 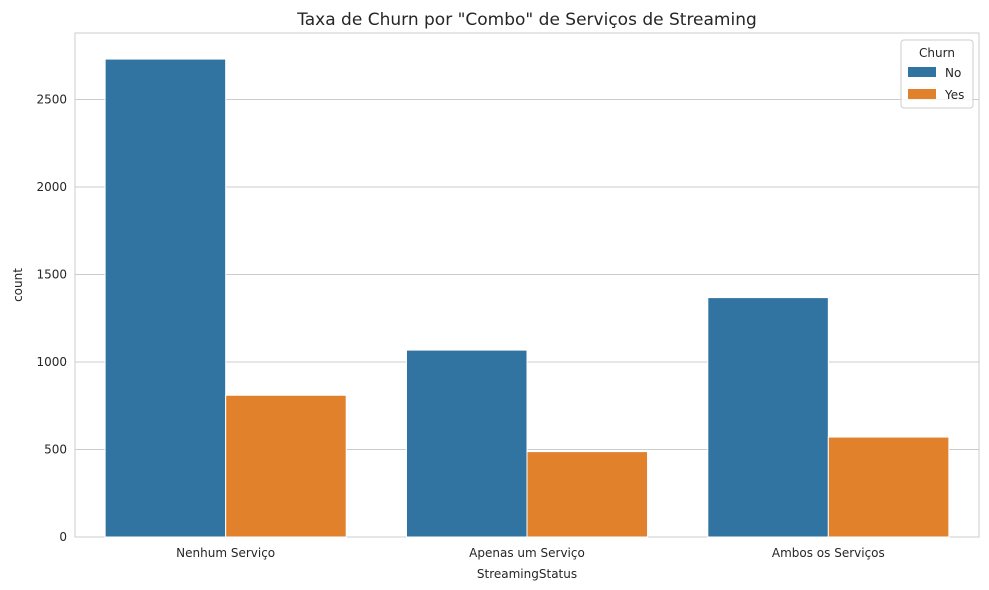 What do you see at coordinates (51, 100) in the screenshot?
I see `y-tick-label-2500: 2500` at bounding box center [51, 100].